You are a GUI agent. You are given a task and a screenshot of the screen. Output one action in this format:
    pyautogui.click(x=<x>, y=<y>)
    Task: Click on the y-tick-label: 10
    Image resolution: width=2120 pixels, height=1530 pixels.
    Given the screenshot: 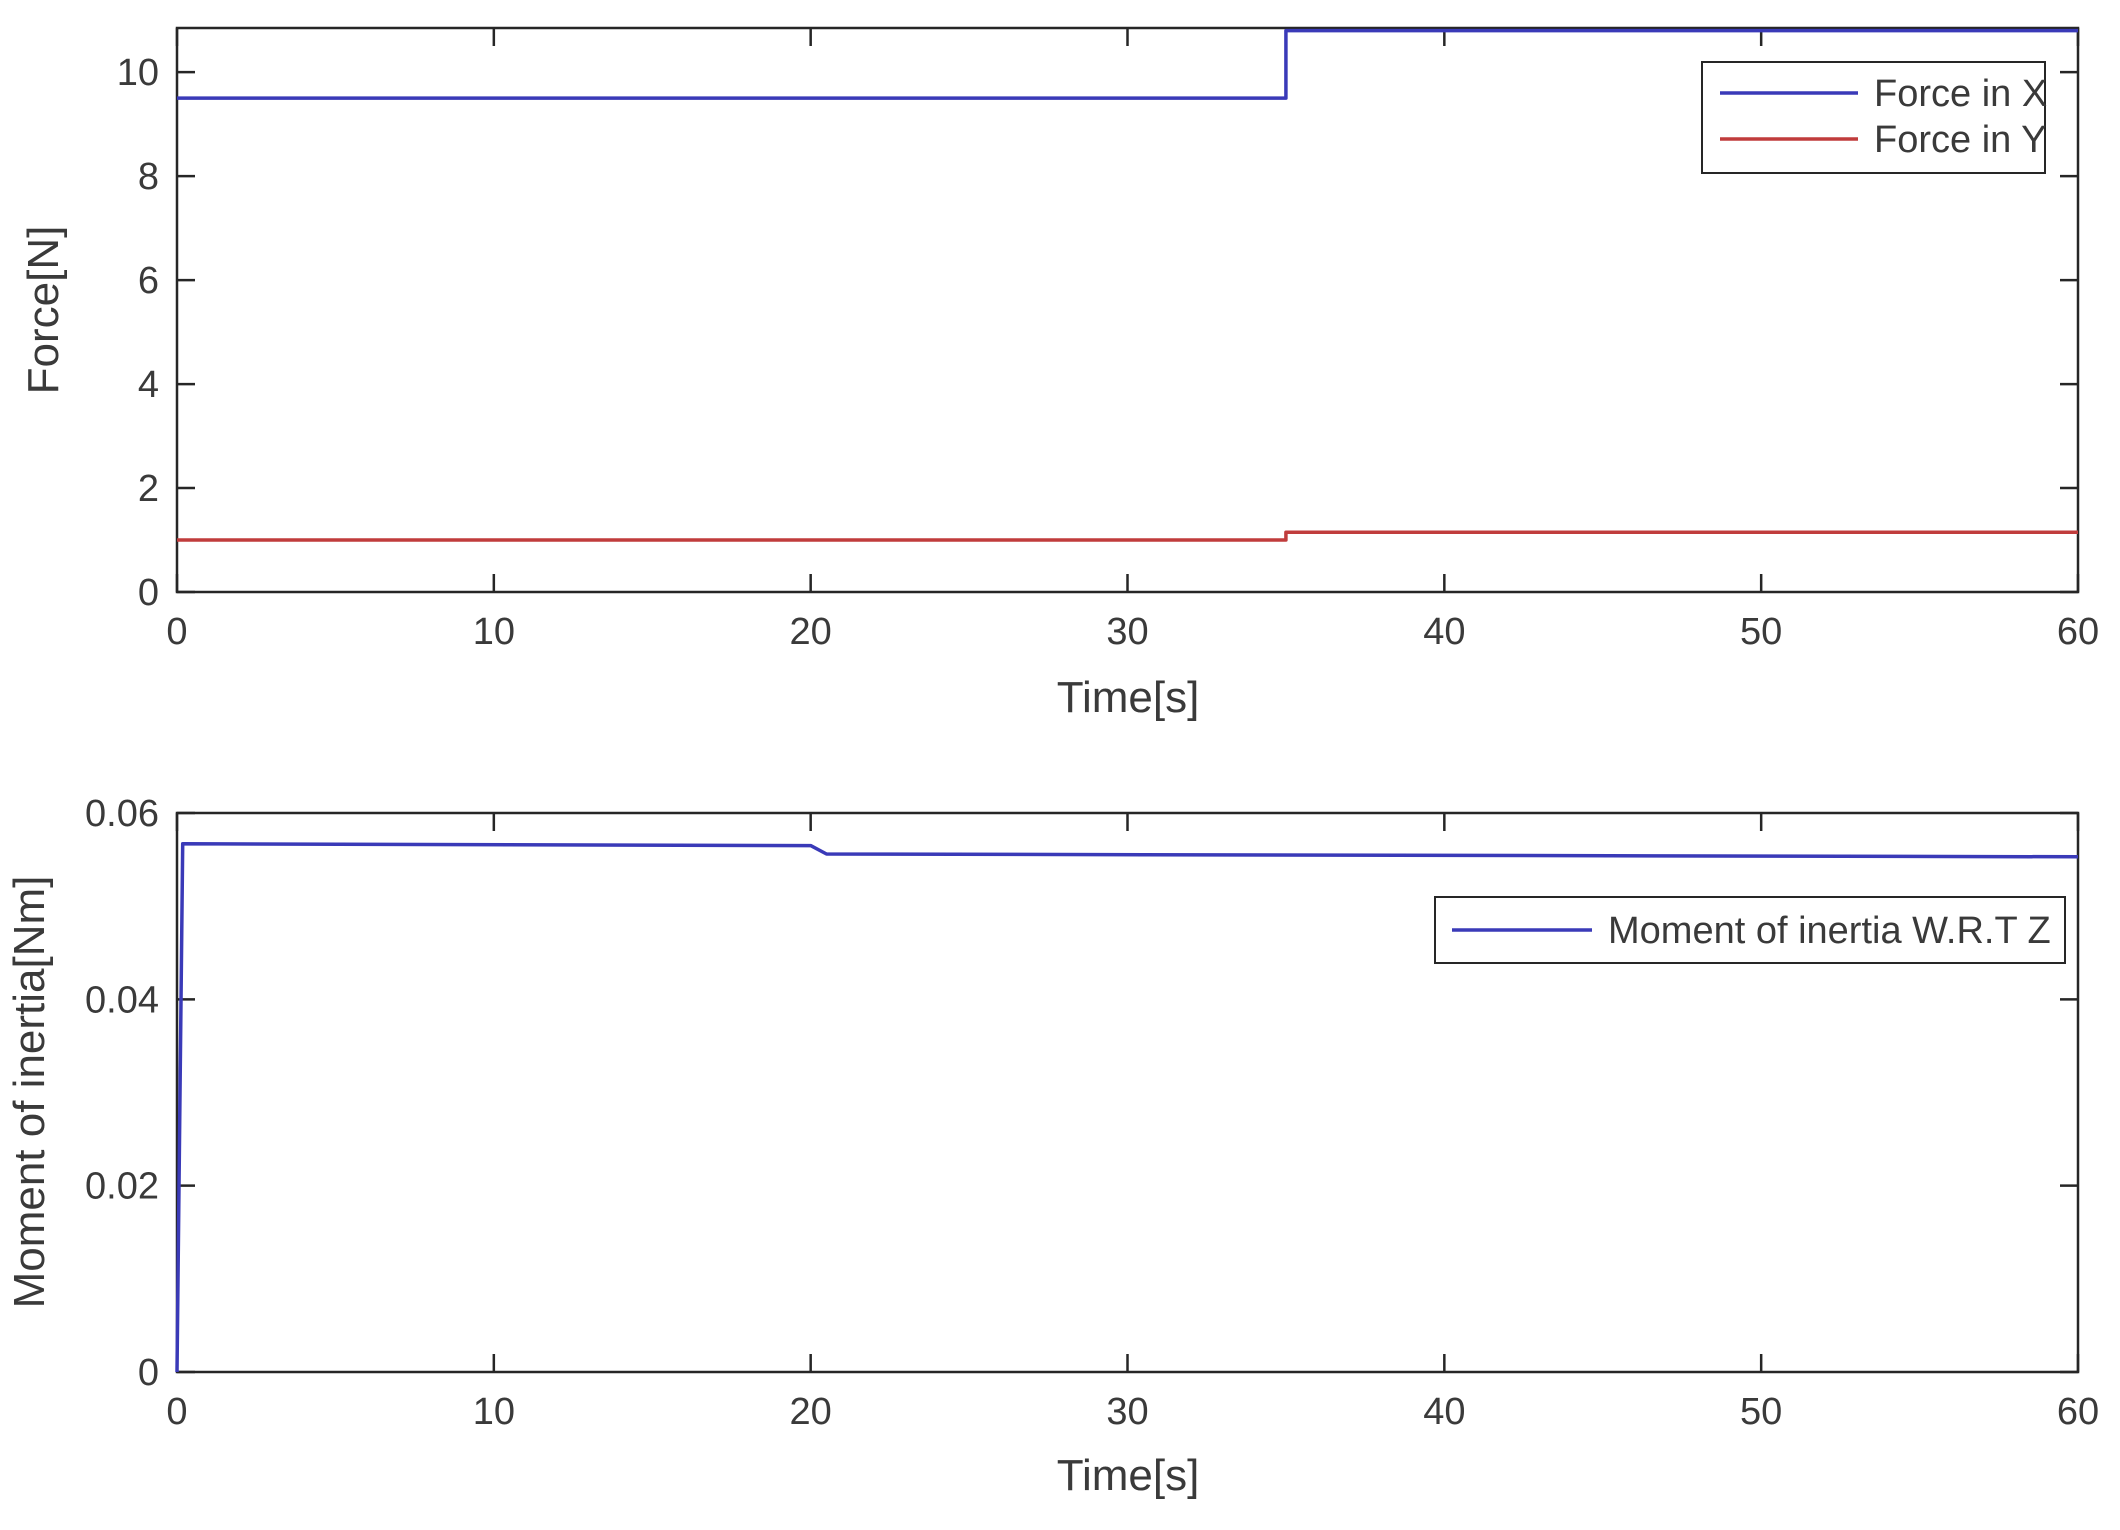 What is the action you would take?
    pyautogui.click(x=138, y=73)
    